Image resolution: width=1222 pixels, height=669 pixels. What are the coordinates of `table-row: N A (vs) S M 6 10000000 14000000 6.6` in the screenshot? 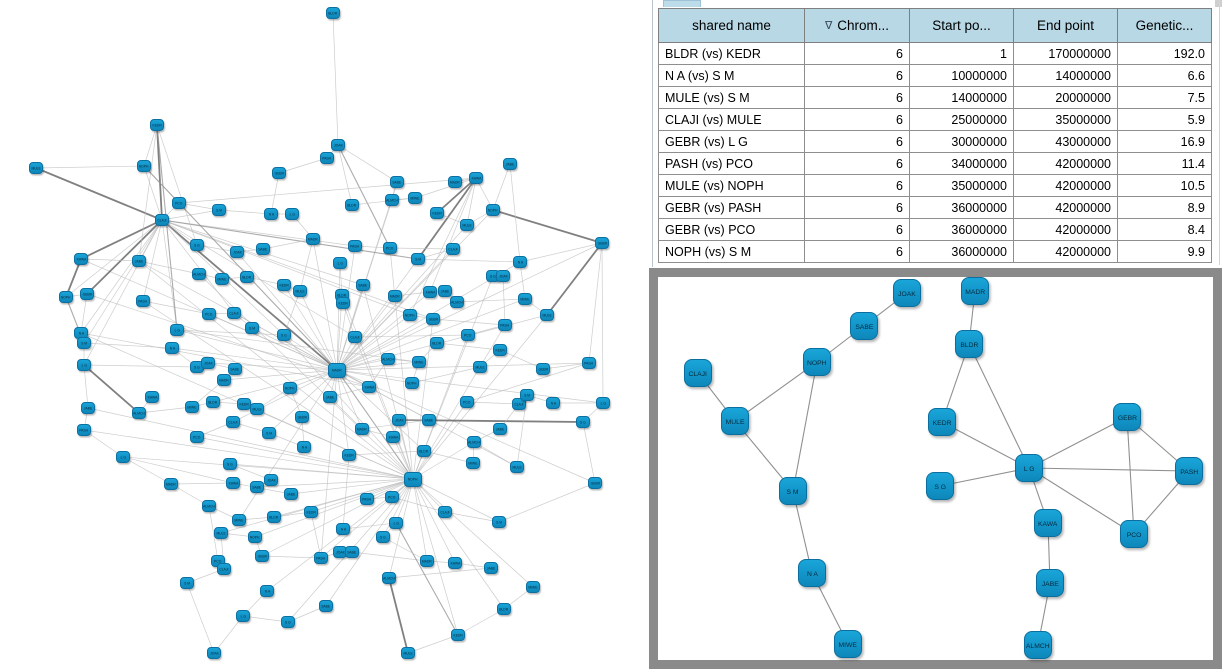 It's located at (935, 75).